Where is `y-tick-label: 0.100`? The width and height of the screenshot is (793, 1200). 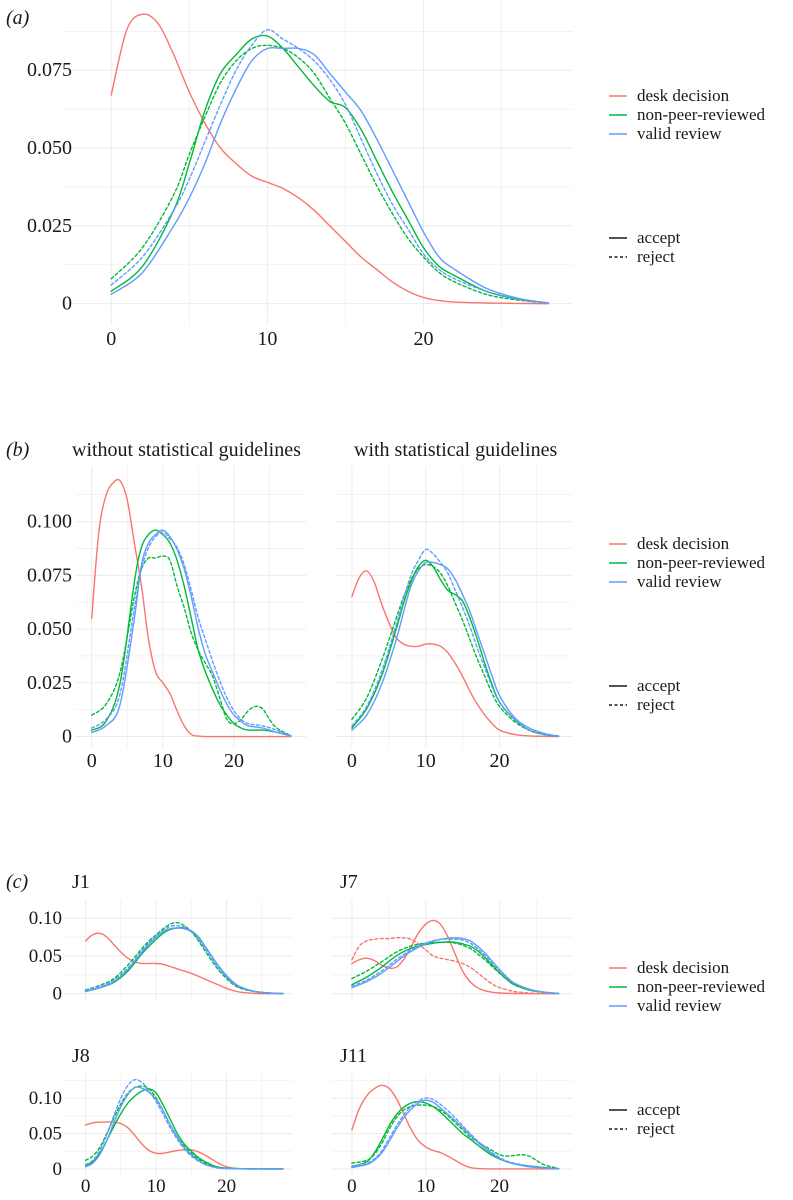 y-tick-label: 0.100 is located at coordinates (49, 522).